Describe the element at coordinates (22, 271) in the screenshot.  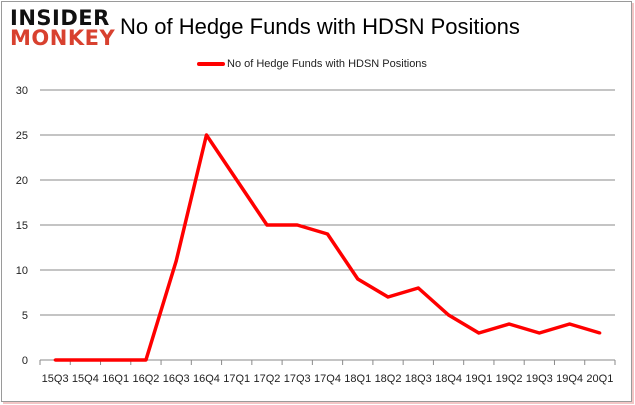
I see `y-tick-label: 10` at that location.